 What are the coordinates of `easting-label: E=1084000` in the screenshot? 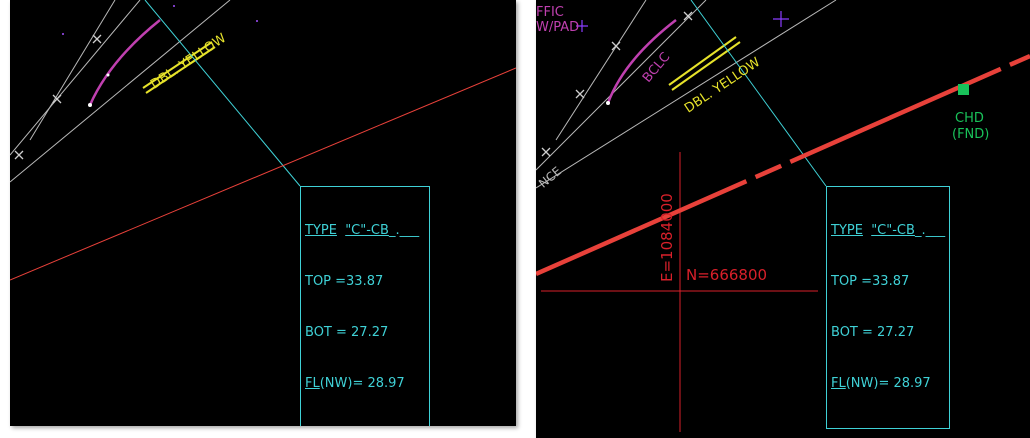 It's located at (667, 237).